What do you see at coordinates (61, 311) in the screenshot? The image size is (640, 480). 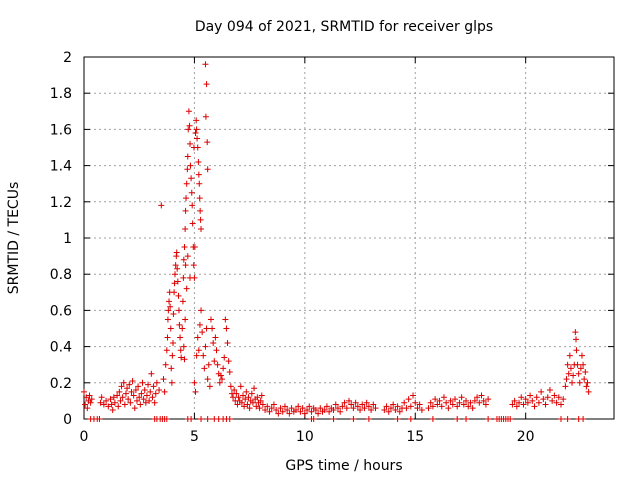 I see `y-tick-label: 0.6` at bounding box center [61, 311].